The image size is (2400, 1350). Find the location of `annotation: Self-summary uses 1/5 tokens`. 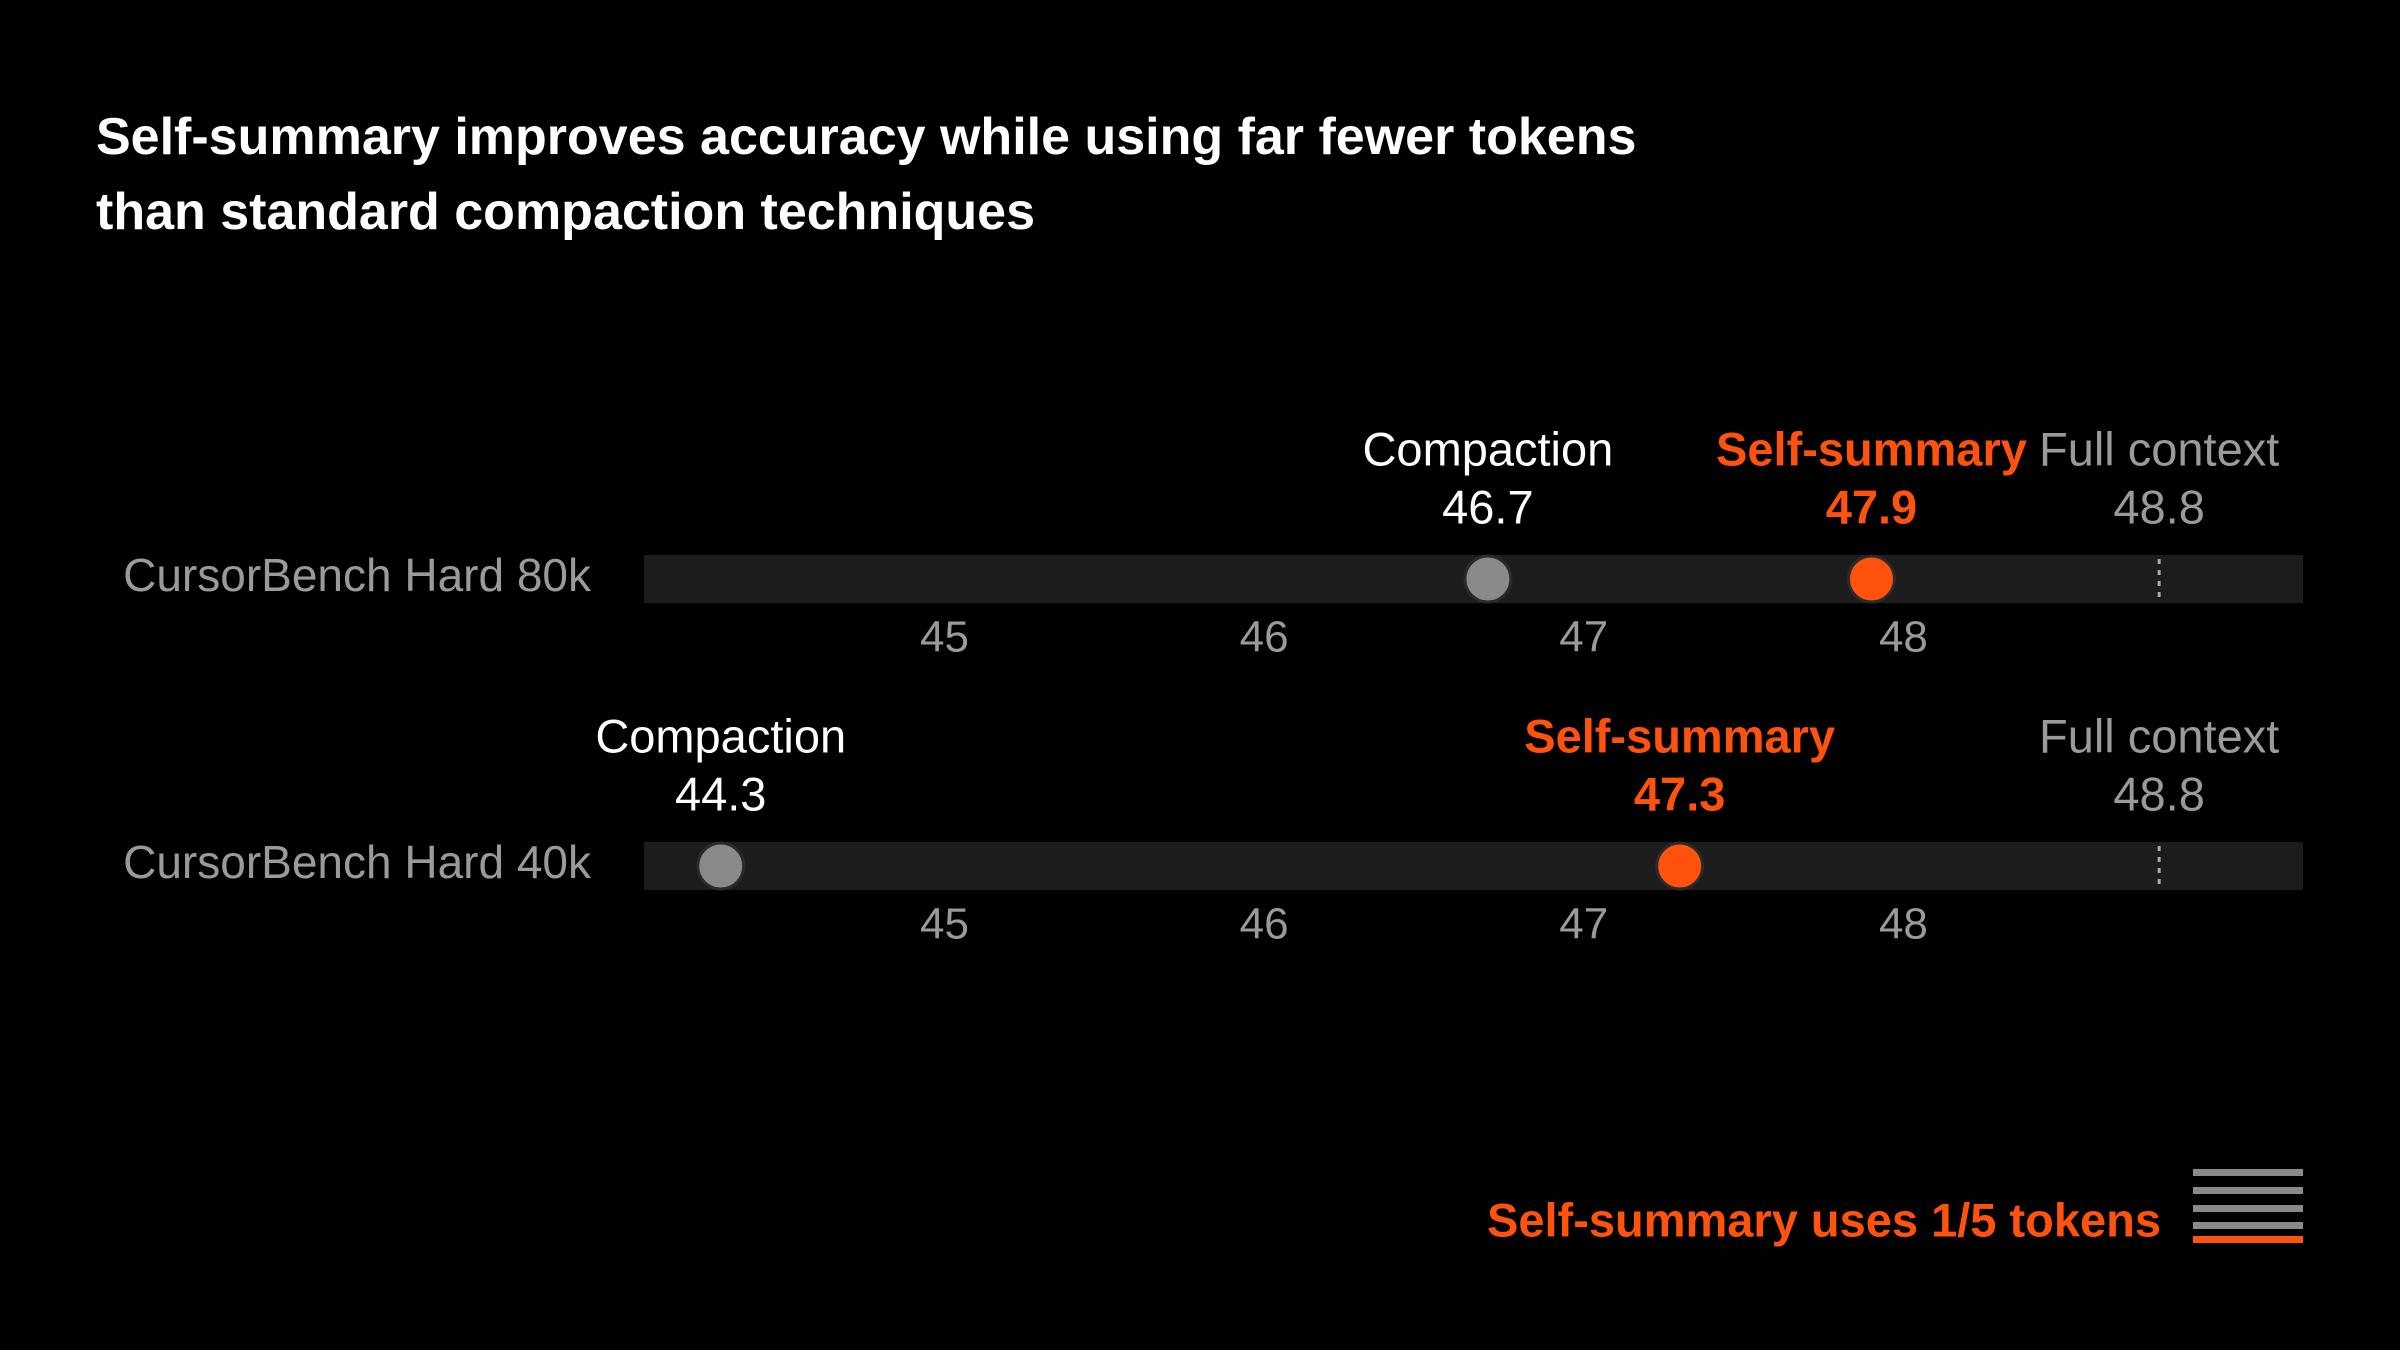

annotation: Self-summary uses 1/5 tokens is located at coordinates (1824, 1219).